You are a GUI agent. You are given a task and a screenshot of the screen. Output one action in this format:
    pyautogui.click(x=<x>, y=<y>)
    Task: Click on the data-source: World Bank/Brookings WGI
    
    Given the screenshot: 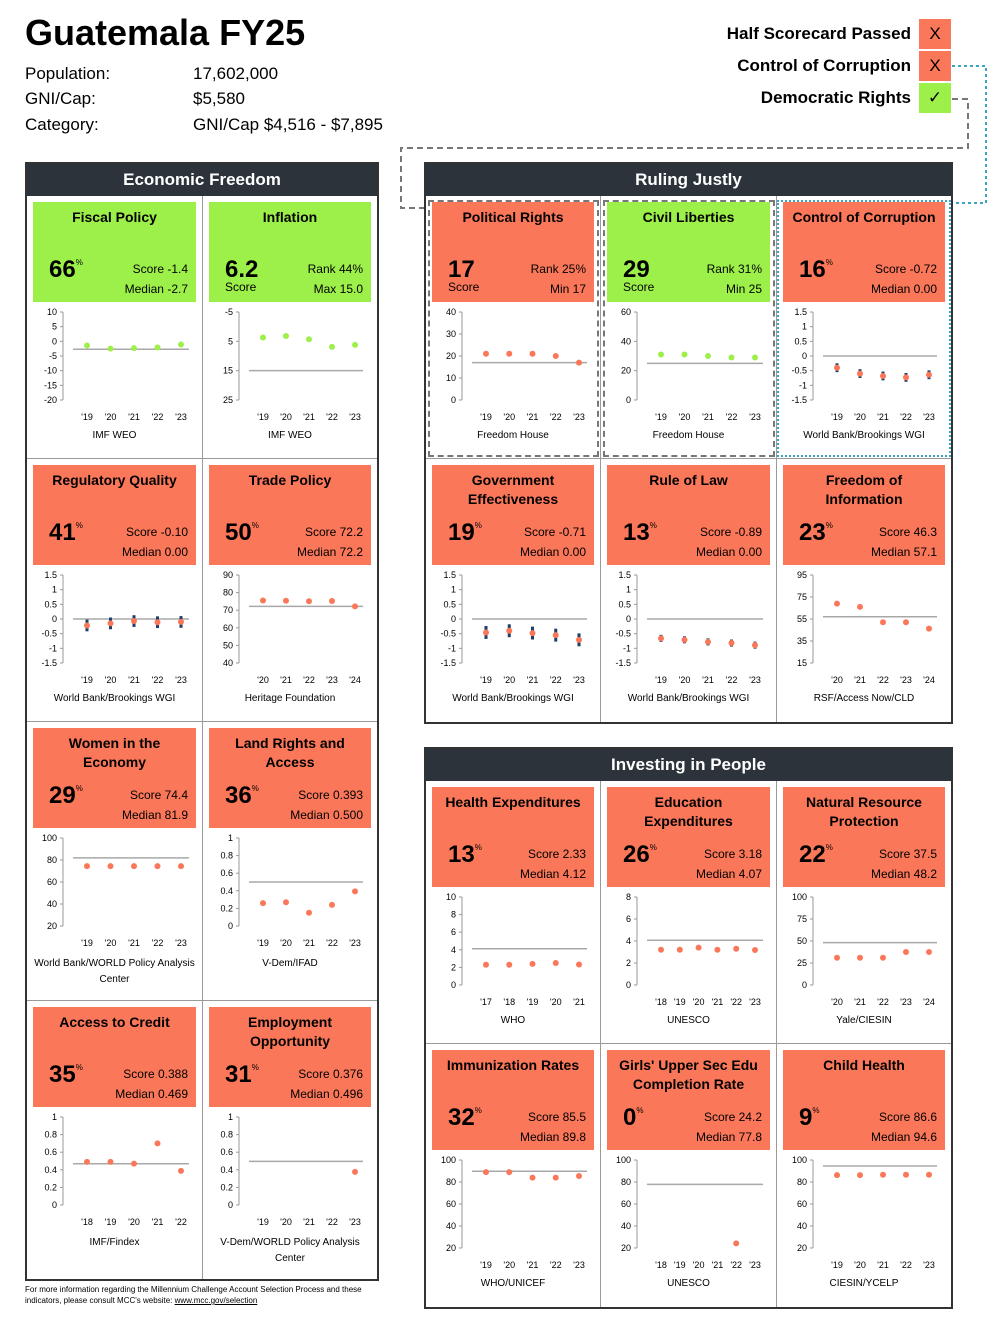 What is the action you would take?
    pyautogui.click(x=513, y=698)
    